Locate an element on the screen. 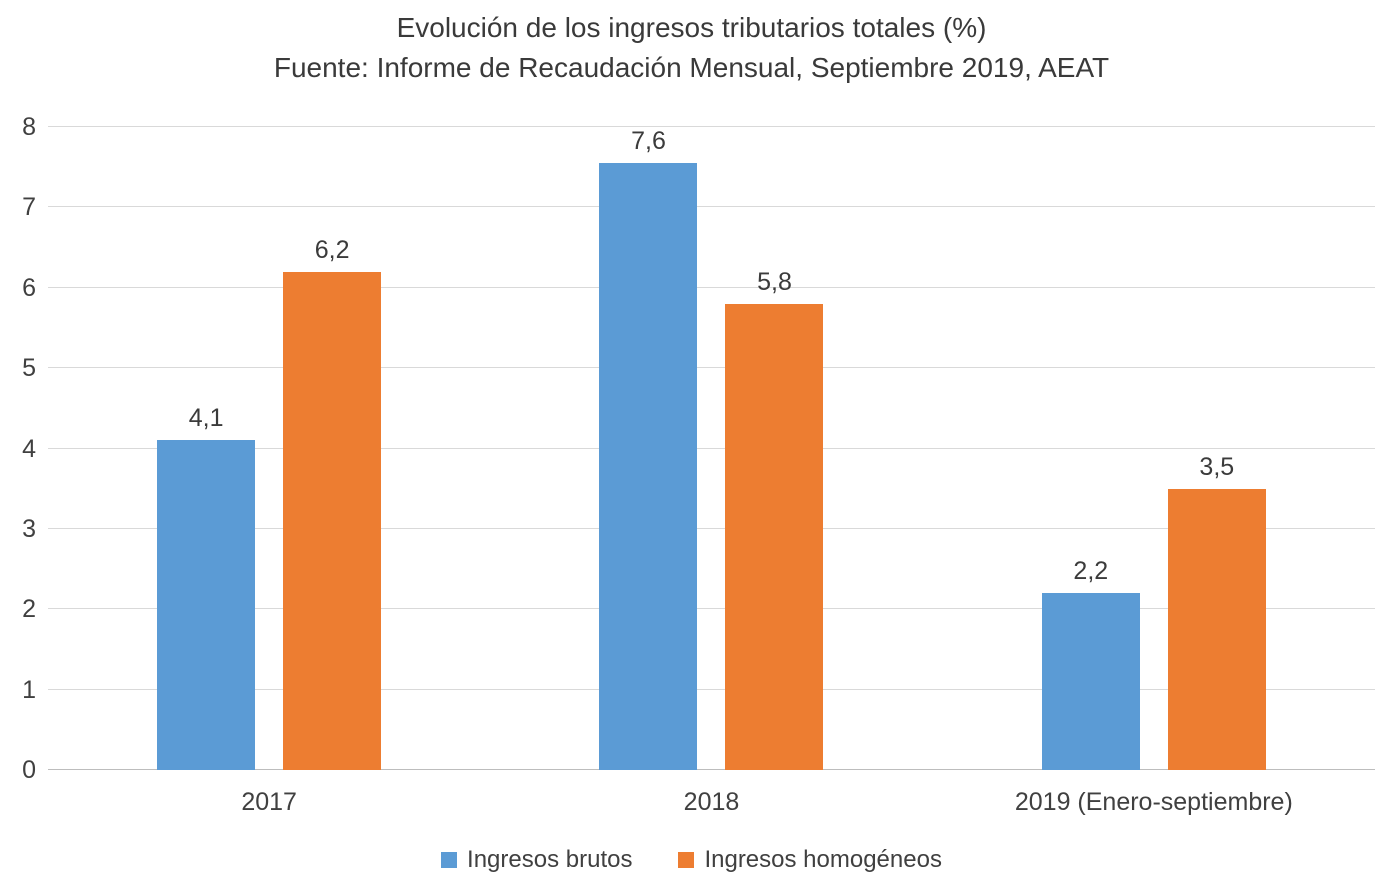  y-tick-label: 4 is located at coordinates (29, 448).